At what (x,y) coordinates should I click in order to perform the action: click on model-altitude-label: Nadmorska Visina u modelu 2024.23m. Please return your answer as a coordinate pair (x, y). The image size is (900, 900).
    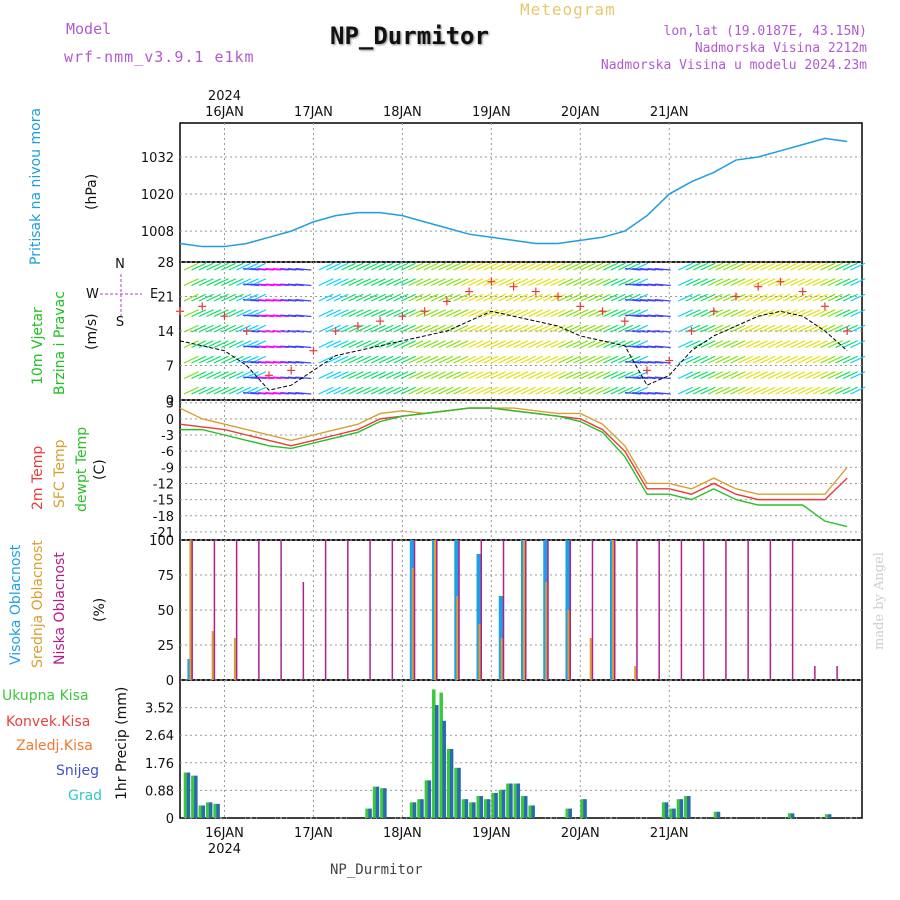
    Looking at the image, I should click on (733, 65).